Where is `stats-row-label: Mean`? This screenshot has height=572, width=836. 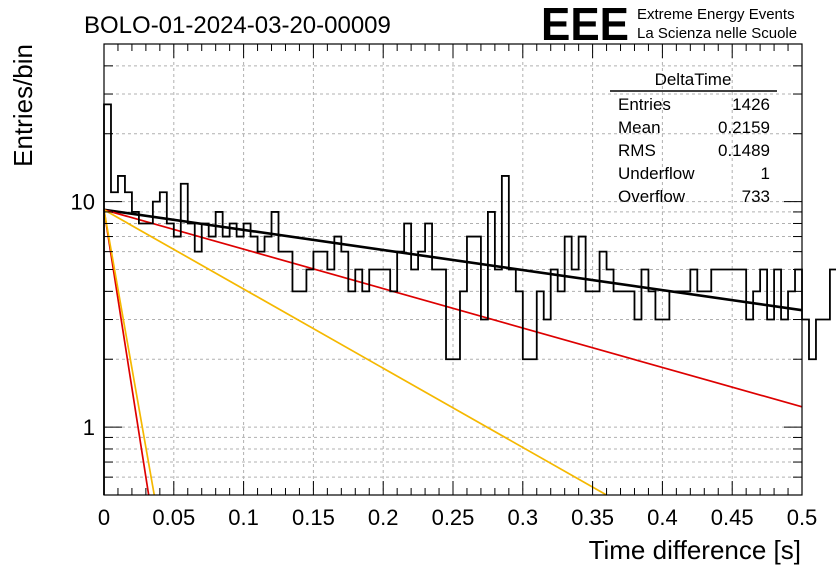 stats-row-label: Mean is located at coordinates (639, 127).